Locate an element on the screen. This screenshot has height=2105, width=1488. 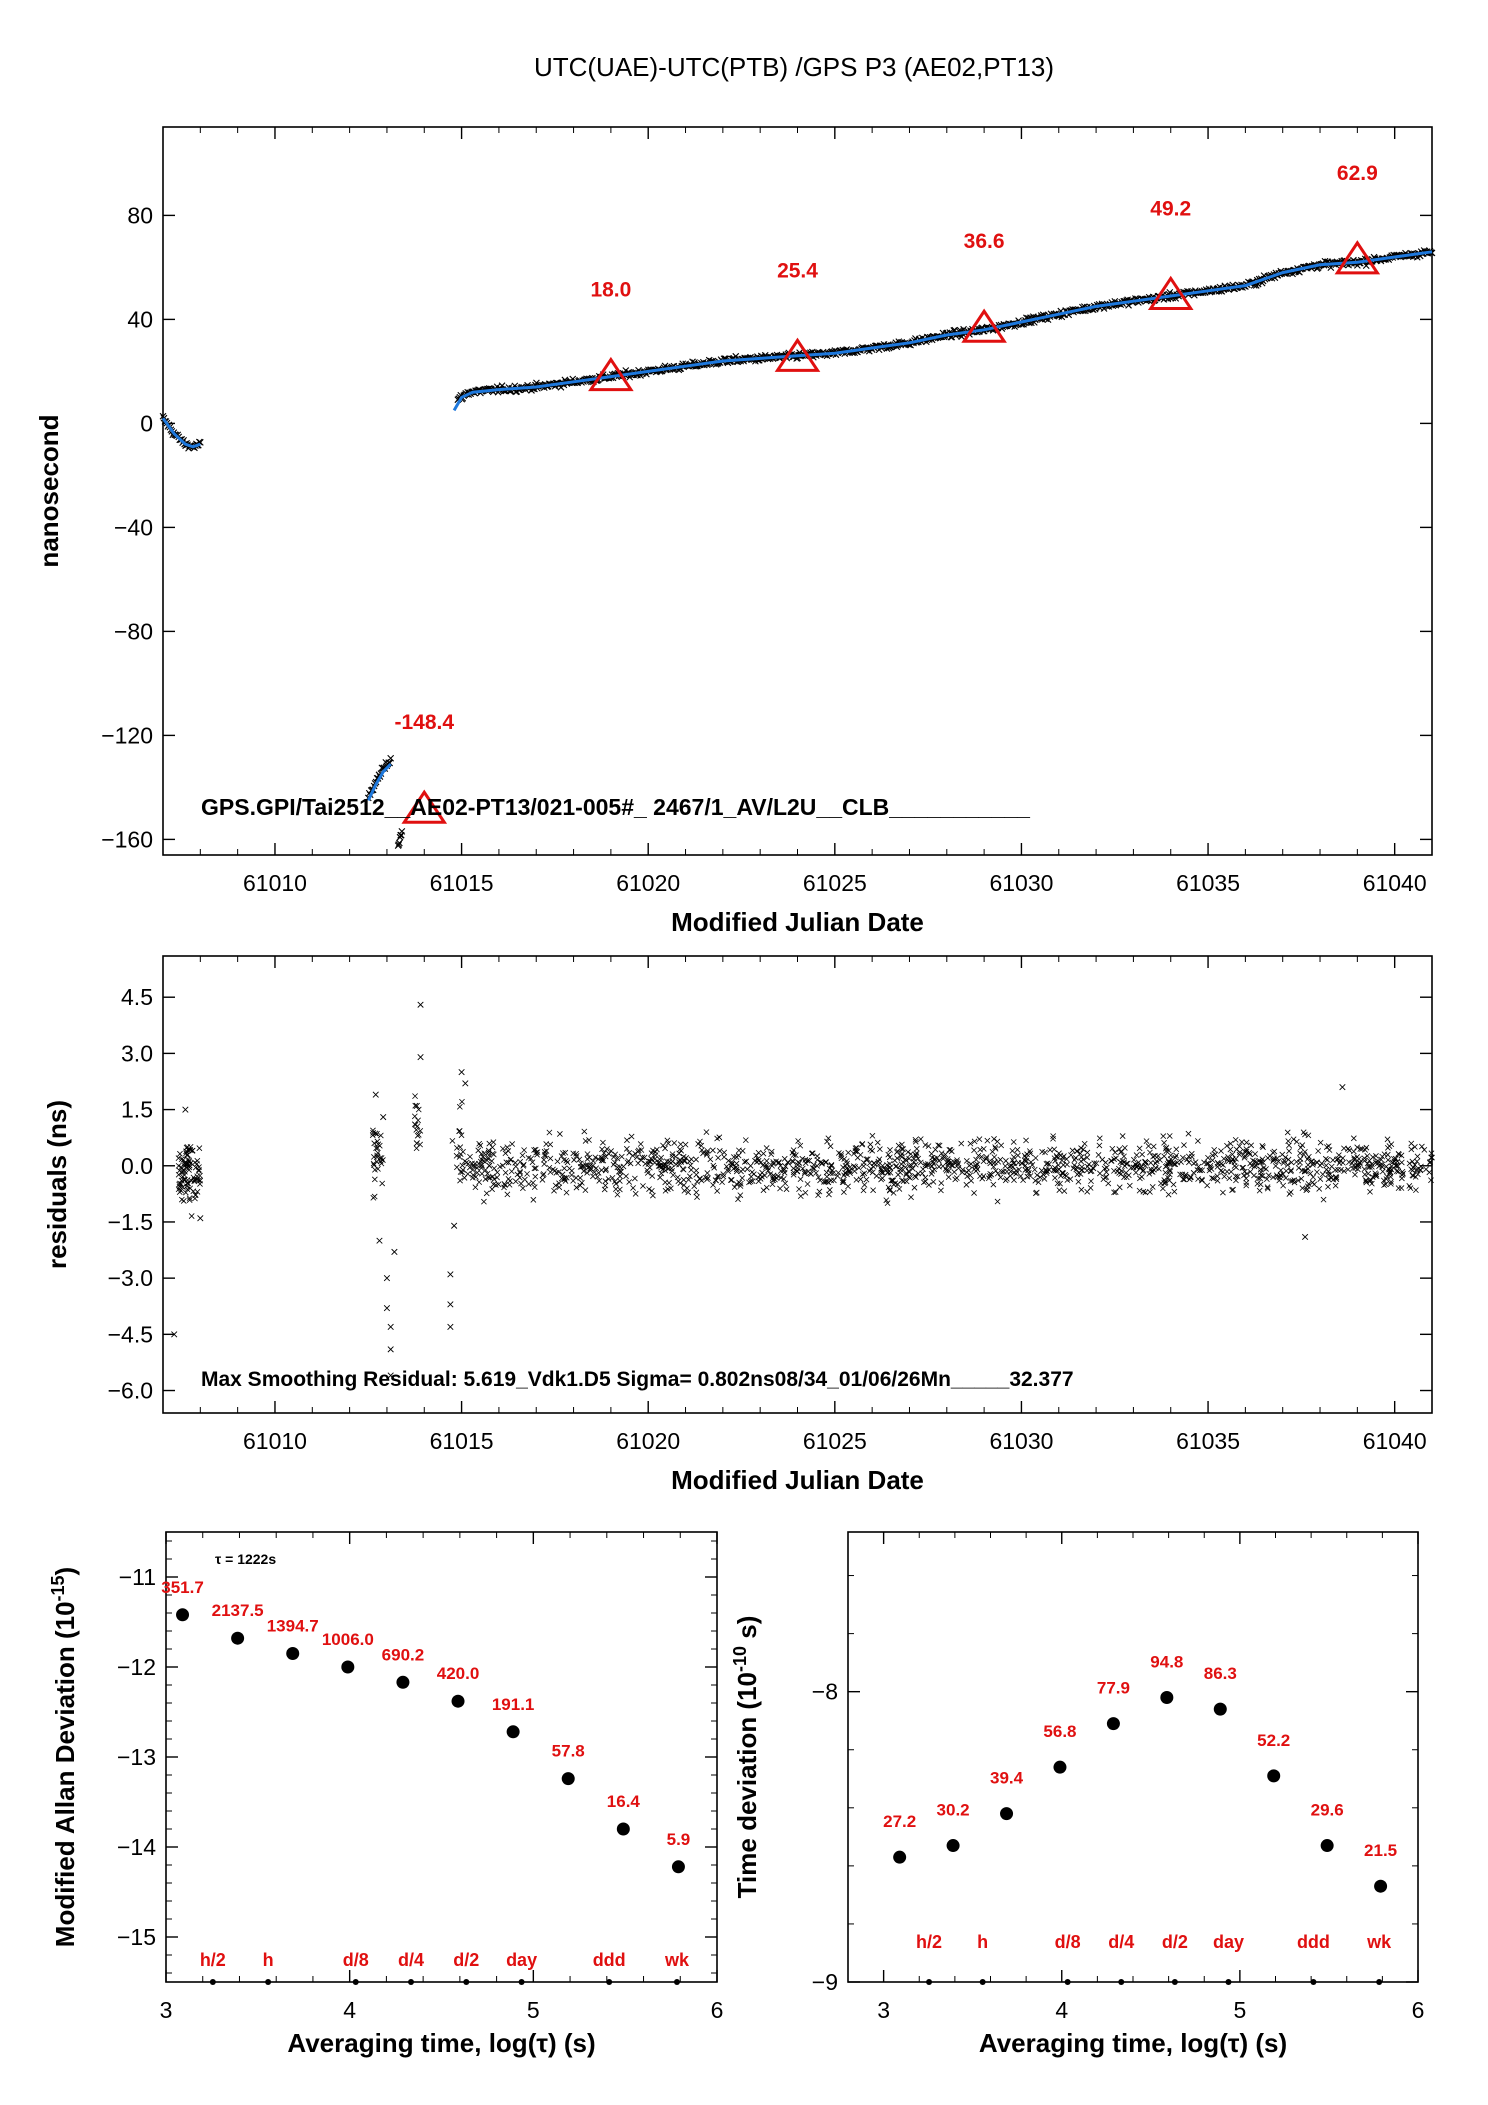
tdev-y-tick-label: −8 is located at coordinates (825, 1692).